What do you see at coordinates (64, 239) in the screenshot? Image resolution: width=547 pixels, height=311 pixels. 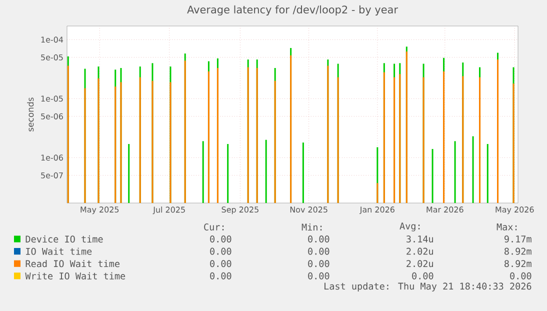 I see `legend-label: Device IO time` at bounding box center [64, 239].